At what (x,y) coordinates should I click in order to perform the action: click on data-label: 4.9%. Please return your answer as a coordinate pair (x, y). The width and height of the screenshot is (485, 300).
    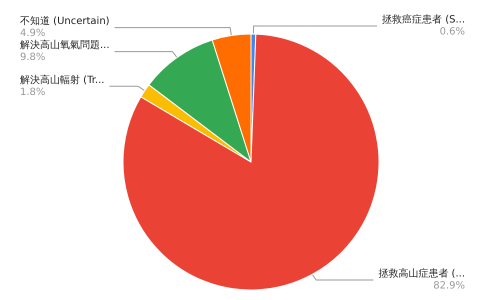
    Looking at the image, I should click on (33, 34).